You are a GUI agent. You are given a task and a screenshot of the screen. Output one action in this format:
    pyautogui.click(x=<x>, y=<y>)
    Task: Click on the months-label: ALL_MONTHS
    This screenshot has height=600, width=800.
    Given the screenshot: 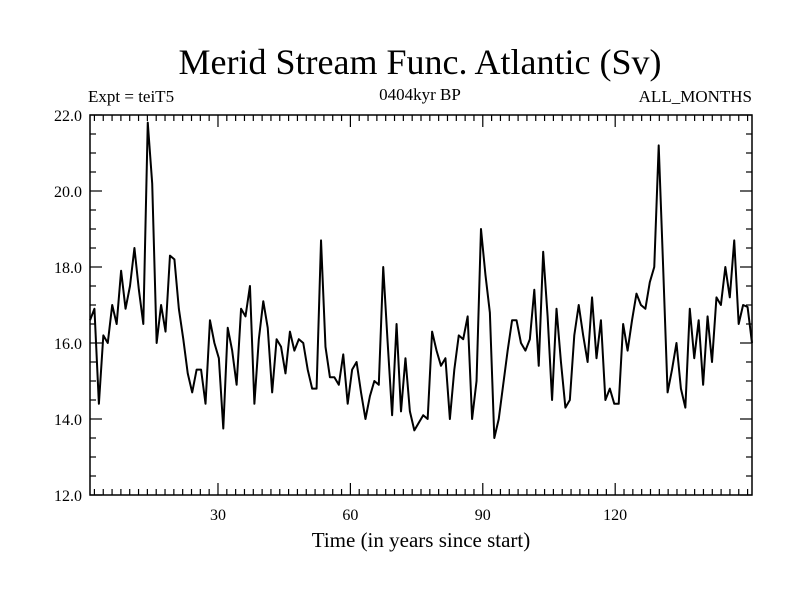 What is the action you would take?
    pyautogui.click(x=695, y=96)
    